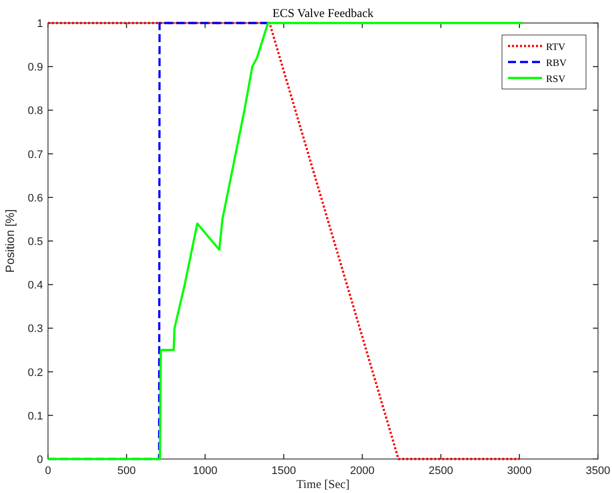 This screenshot has height=493, width=612. What do you see at coordinates (441, 471) in the screenshot?
I see `x-tick-label: 2500` at bounding box center [441, 471].